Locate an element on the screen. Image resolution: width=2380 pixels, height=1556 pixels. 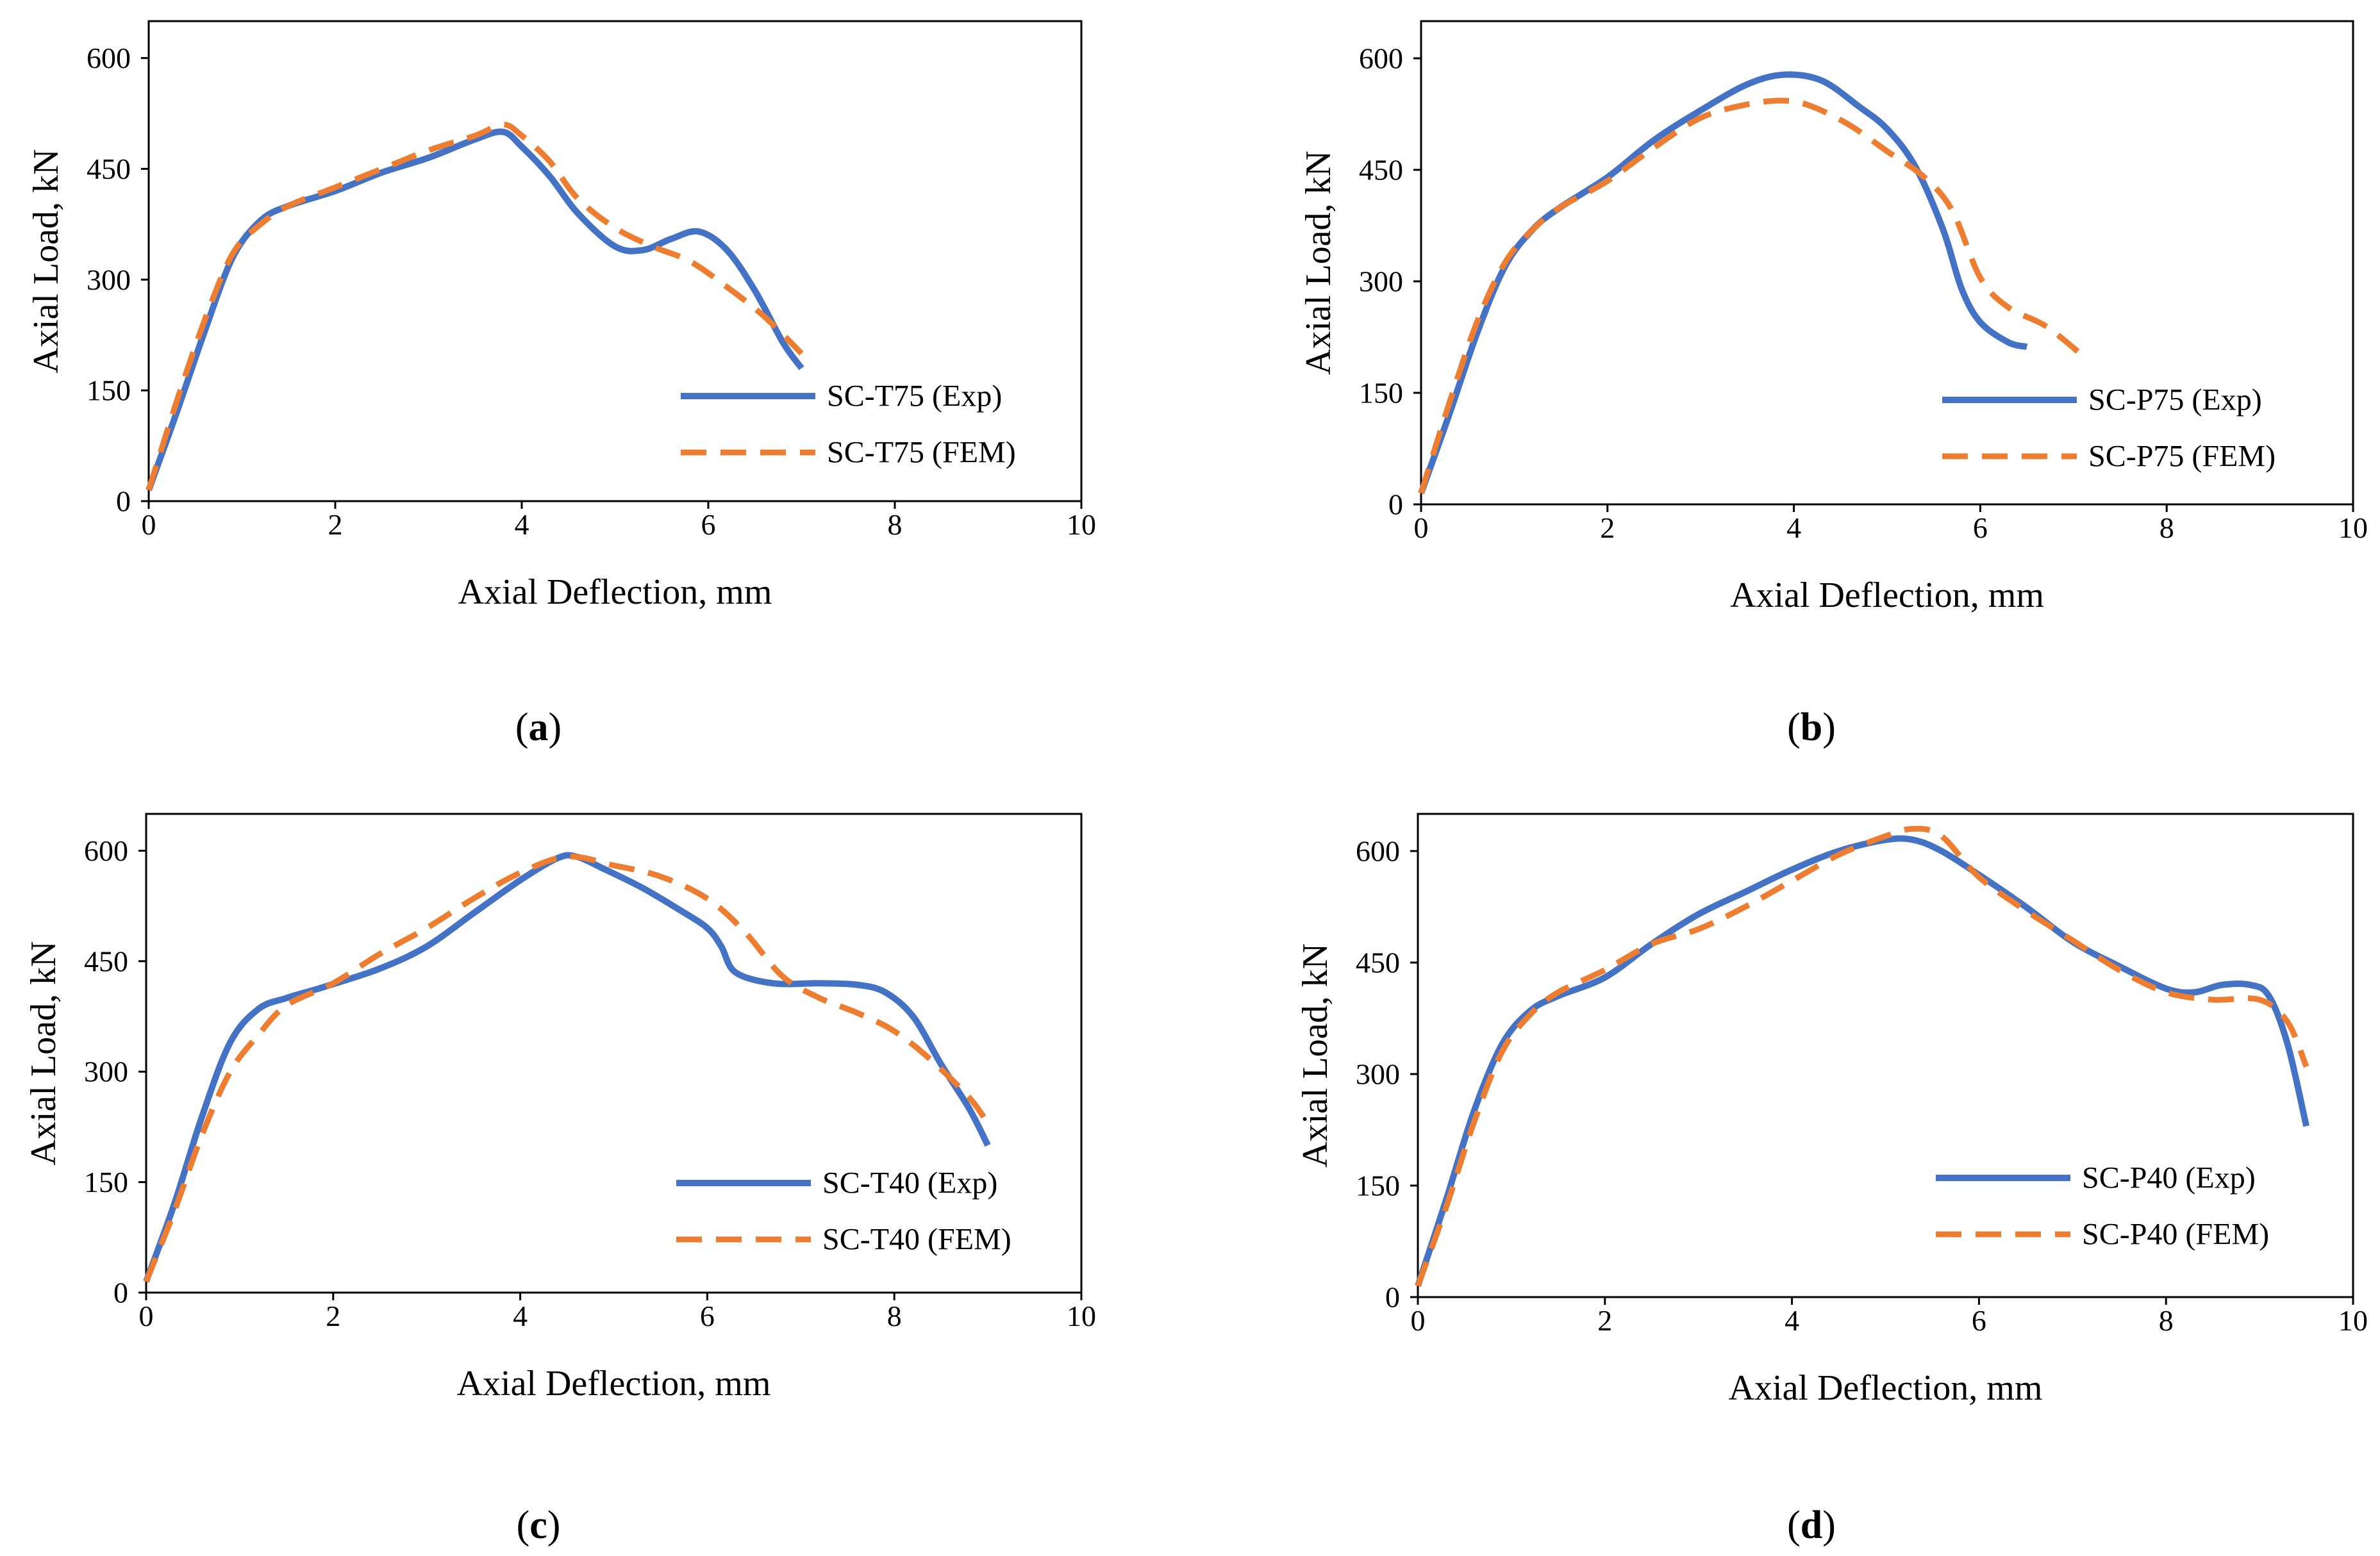
legend-label: SC-T75 (Exp) is located at coordinates (915, 396).